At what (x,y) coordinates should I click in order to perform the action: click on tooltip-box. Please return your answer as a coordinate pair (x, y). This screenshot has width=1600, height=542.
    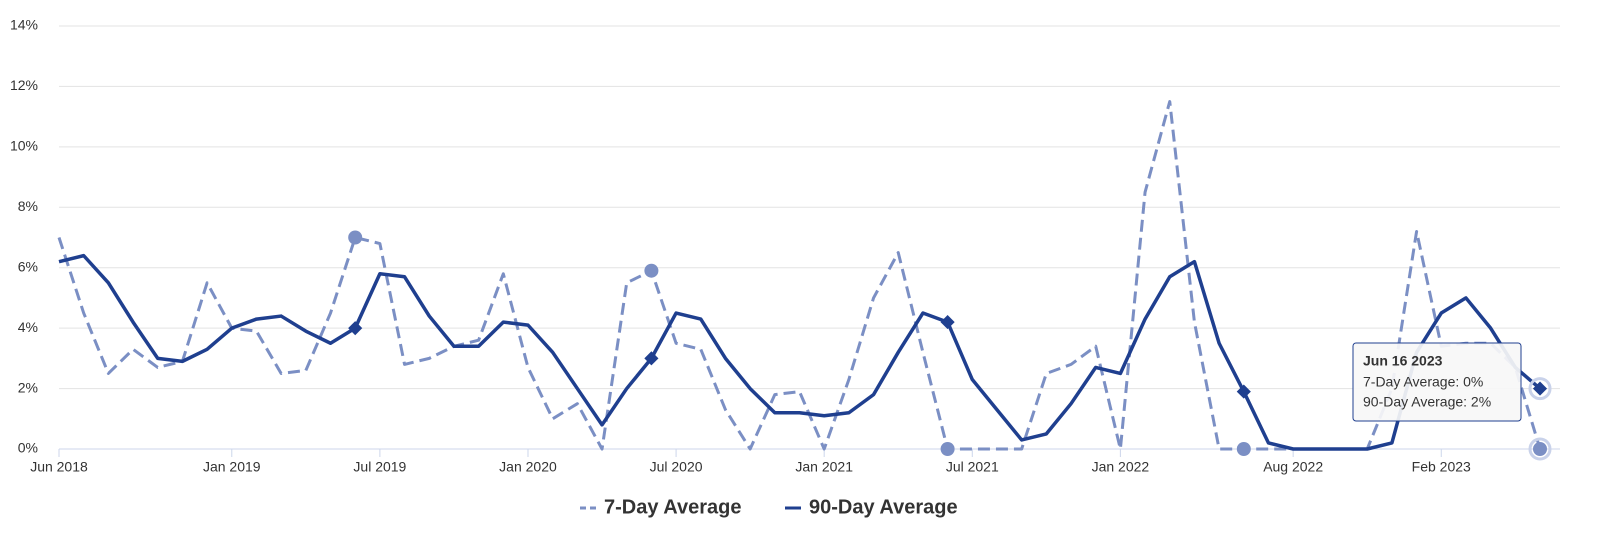
    Looking at the image, I should click on (1437, 382).